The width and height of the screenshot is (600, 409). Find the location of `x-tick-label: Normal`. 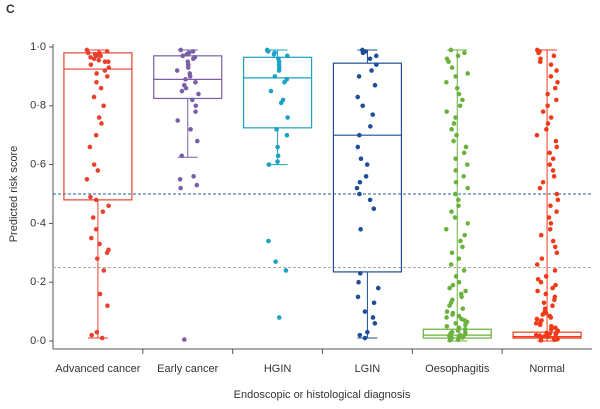

x-tick-label: Normal is located at coordinates (546, 369).